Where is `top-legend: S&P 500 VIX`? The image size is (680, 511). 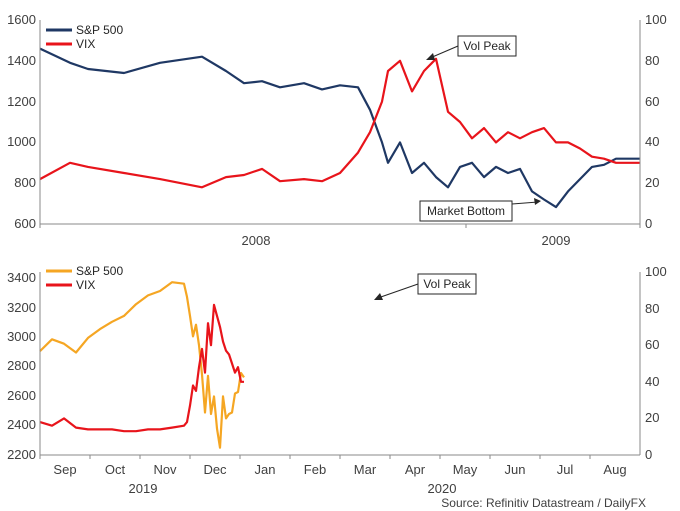 top-legend: S&P 500 VIX is located at coordinates (84, 37).